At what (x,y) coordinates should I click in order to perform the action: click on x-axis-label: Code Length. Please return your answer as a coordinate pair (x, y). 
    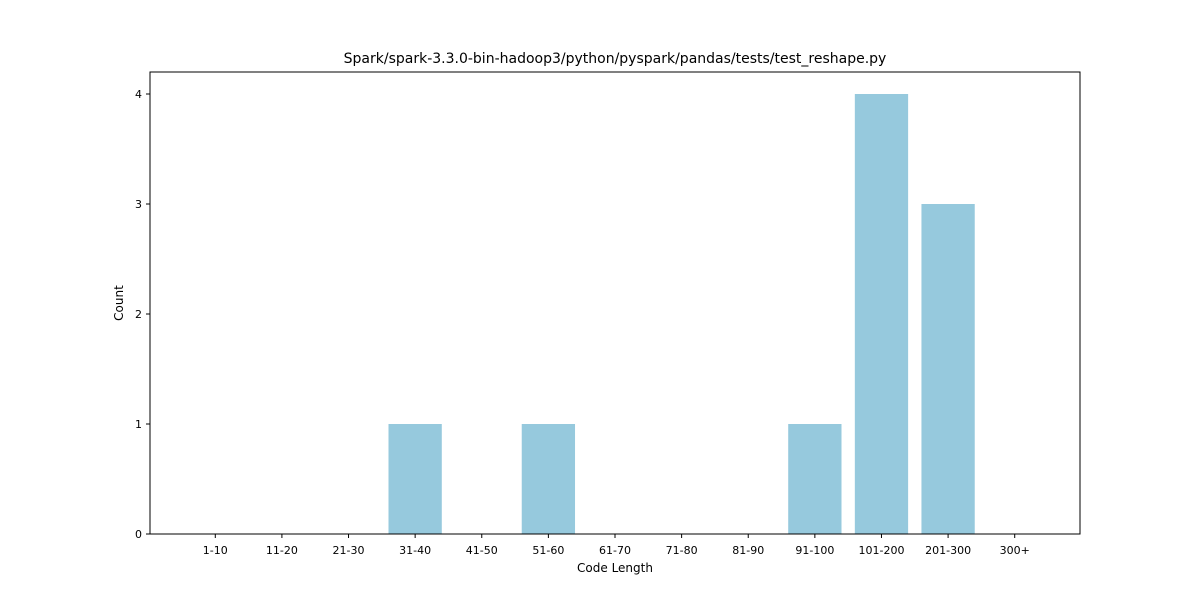
    Looking at the image, I should click on (615, 568).